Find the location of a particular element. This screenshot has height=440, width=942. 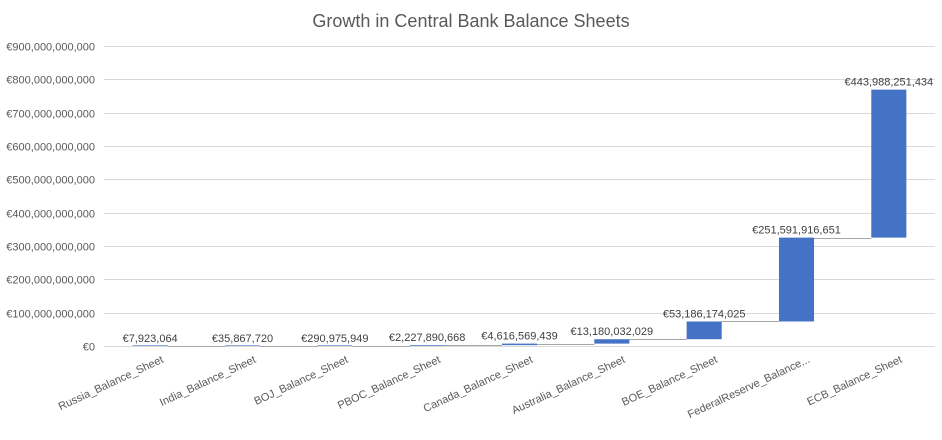

data-label: €443,988,251,434 is located at coordinates (888, 83).